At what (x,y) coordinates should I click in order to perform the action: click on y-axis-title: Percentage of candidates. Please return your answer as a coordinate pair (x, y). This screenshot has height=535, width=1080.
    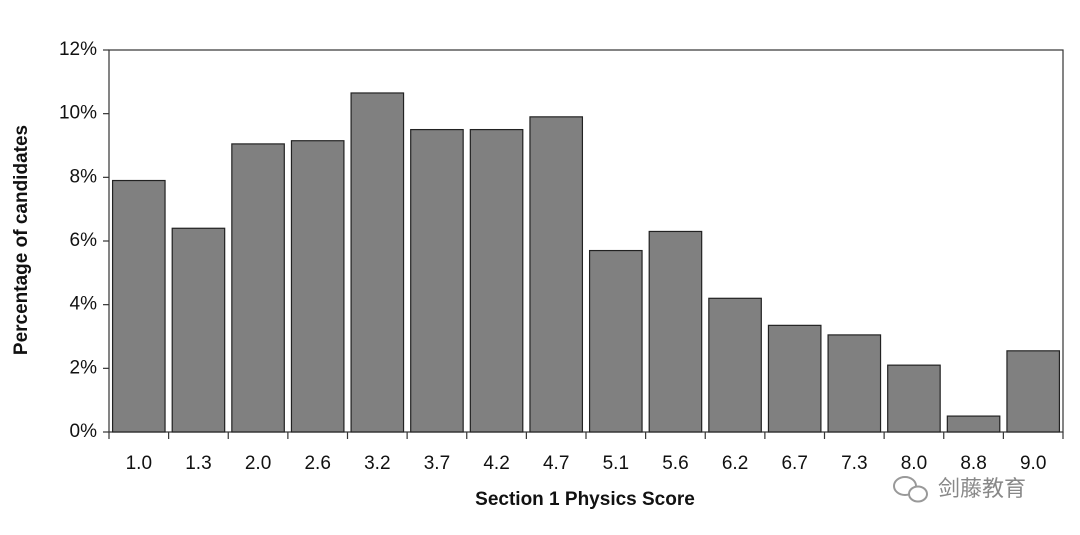
    Looking at the image, I should click on (21, 240).